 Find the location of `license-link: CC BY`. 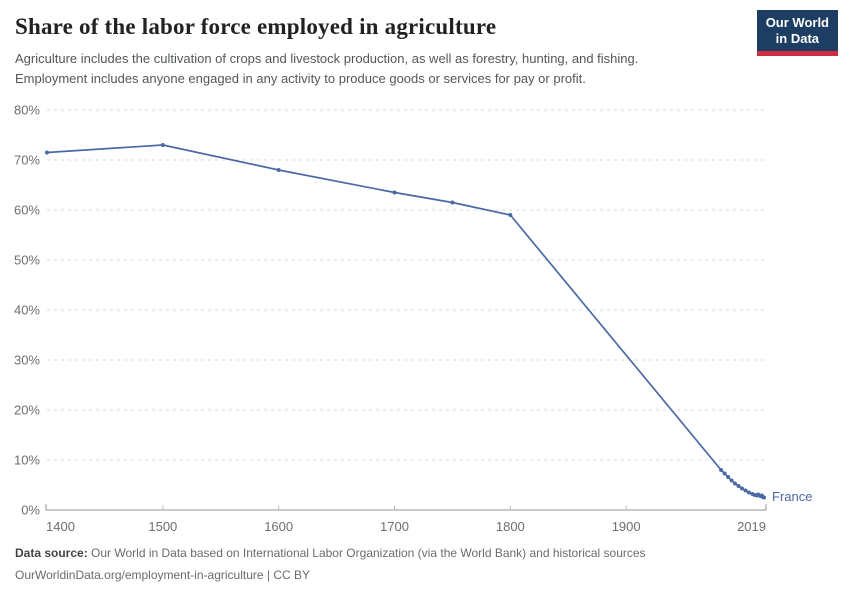

license-link: CC BY is located at coordinates (292, 575).